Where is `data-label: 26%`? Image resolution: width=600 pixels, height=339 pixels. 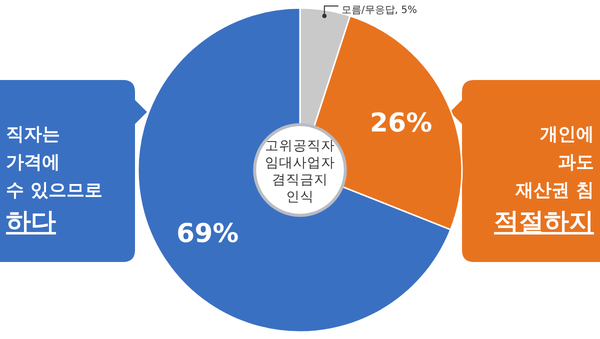 data-label: 26% is located at coordinates (401, 123).